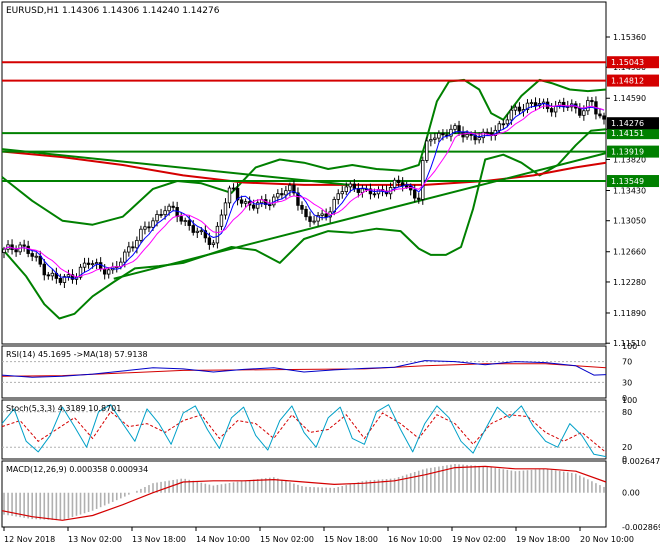  I want to click on x-tick-label: 12 Nov 2018, so click(29, 539).